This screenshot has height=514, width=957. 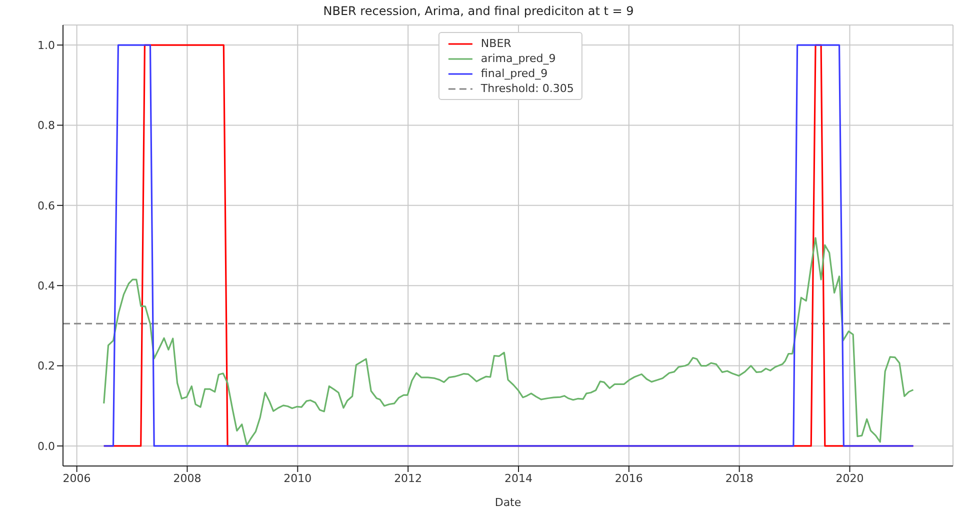 What do you see at coordinates (46, 45) in the screenshot?
I see `y-tick-label: 1.0` at bounding box center [46, 45].